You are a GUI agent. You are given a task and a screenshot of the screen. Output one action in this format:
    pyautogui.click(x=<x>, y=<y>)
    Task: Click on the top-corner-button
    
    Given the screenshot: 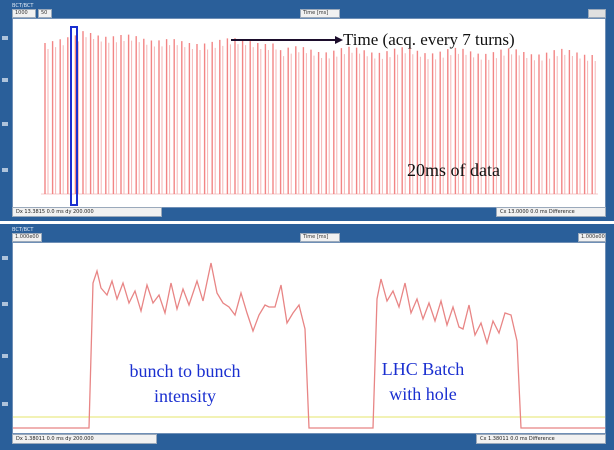 What is the action you would take?
    pyautogui.click(x=597, y=13)
    